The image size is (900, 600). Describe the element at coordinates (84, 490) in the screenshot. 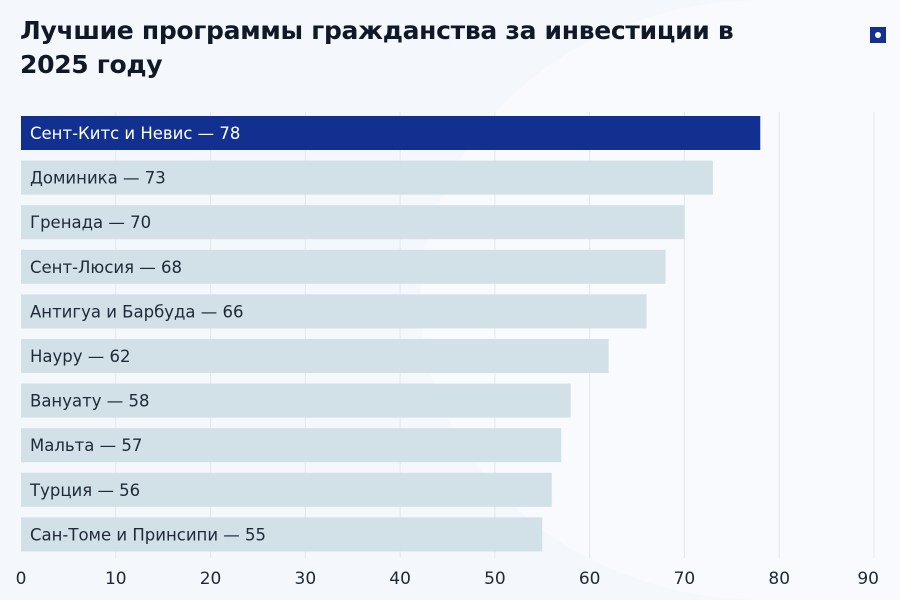

I see `bar-label: Турция — 56` at that location.